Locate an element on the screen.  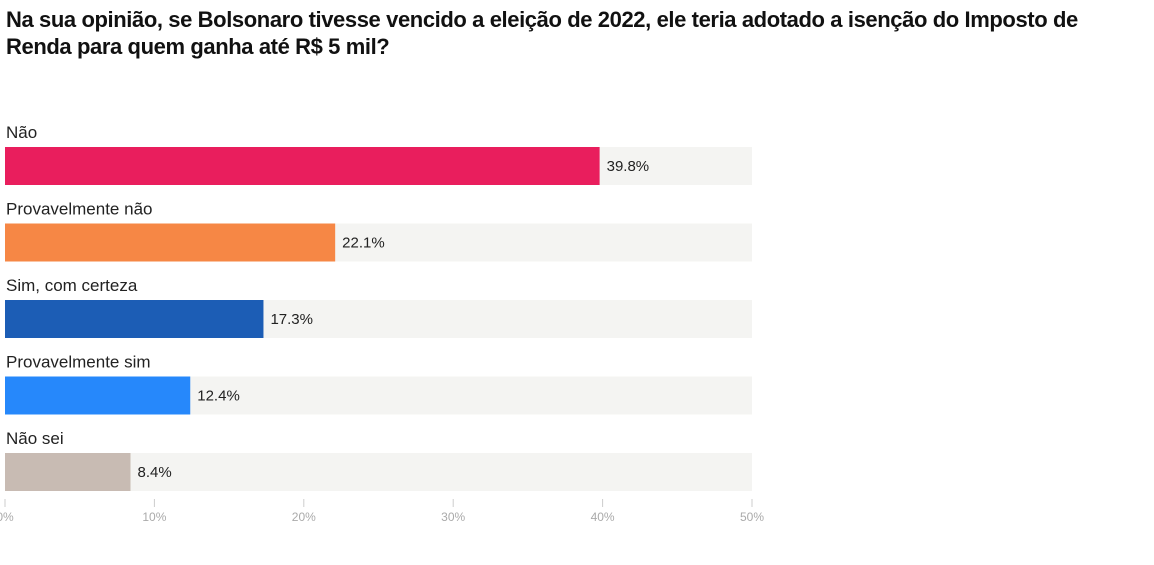
value-label: 17.3% is located at coordinates (291, 319).